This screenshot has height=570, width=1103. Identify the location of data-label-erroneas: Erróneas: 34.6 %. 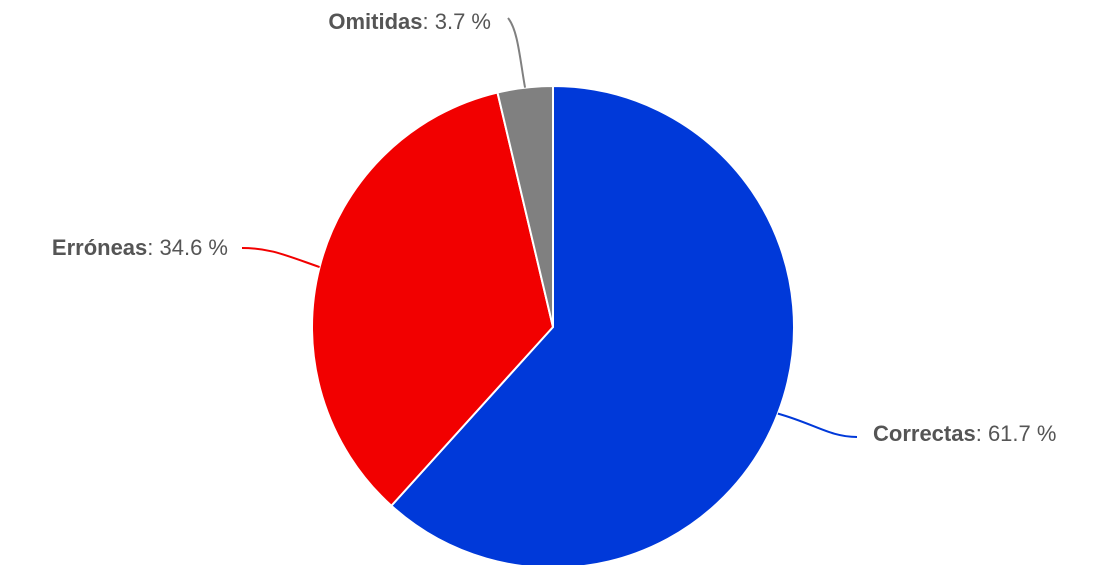
(140, 247).